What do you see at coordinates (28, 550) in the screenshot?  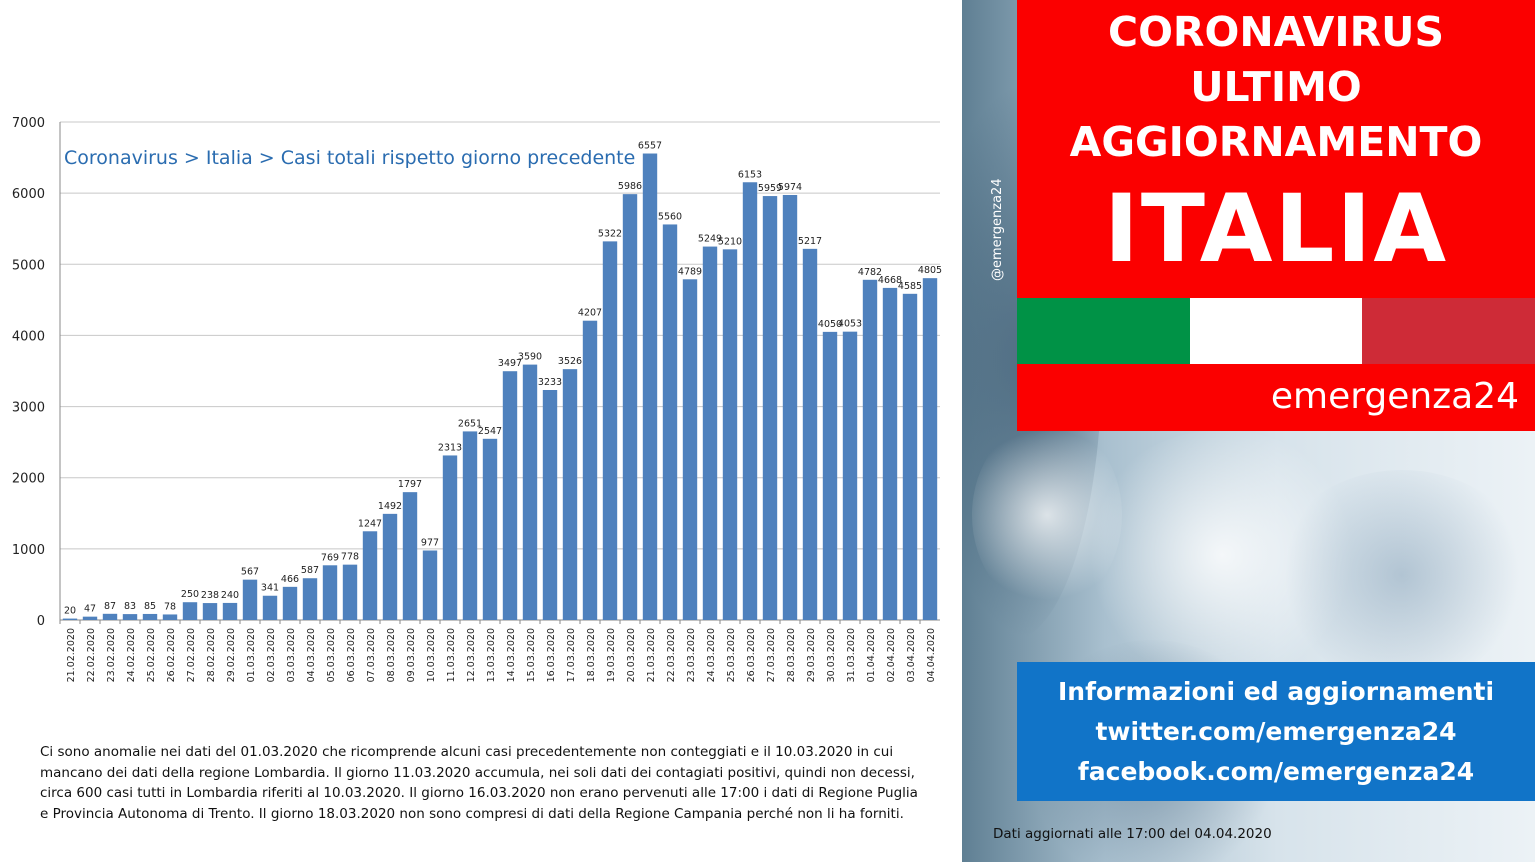 I see `y-tick-label: 1000` at bounding box center [28, 550].